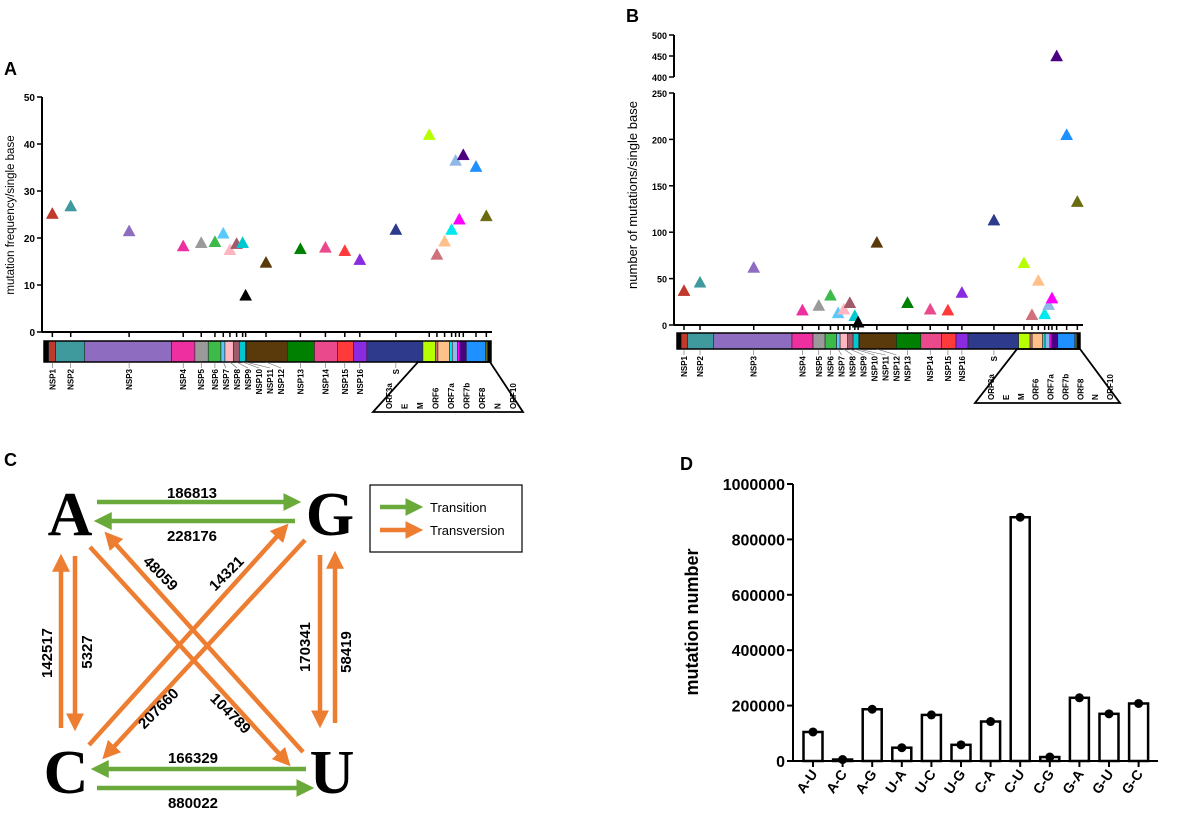 The image size is (1200, 818). What do you see at coordinates (259, 381) in the screenshot?
I see `gene-label: NSP10` at bounding box center [259, 381].